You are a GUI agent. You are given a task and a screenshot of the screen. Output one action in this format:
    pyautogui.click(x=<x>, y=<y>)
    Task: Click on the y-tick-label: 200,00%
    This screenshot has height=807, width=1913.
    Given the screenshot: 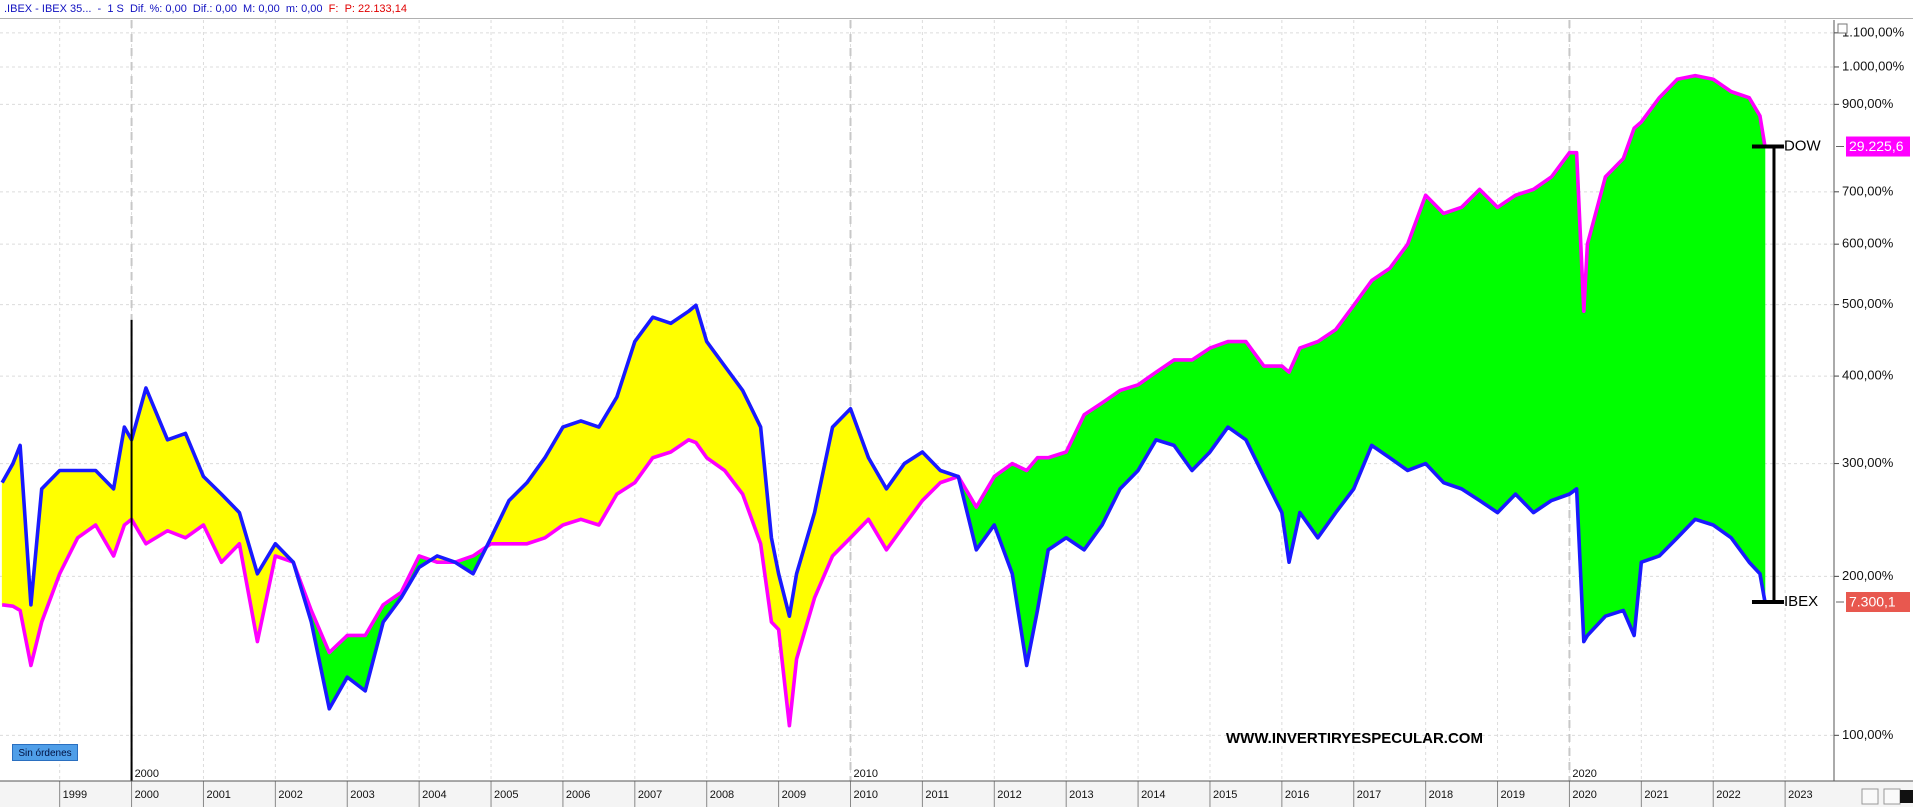 What is the action you would take?
    pyautogui.click(x=1868, y=575)
    